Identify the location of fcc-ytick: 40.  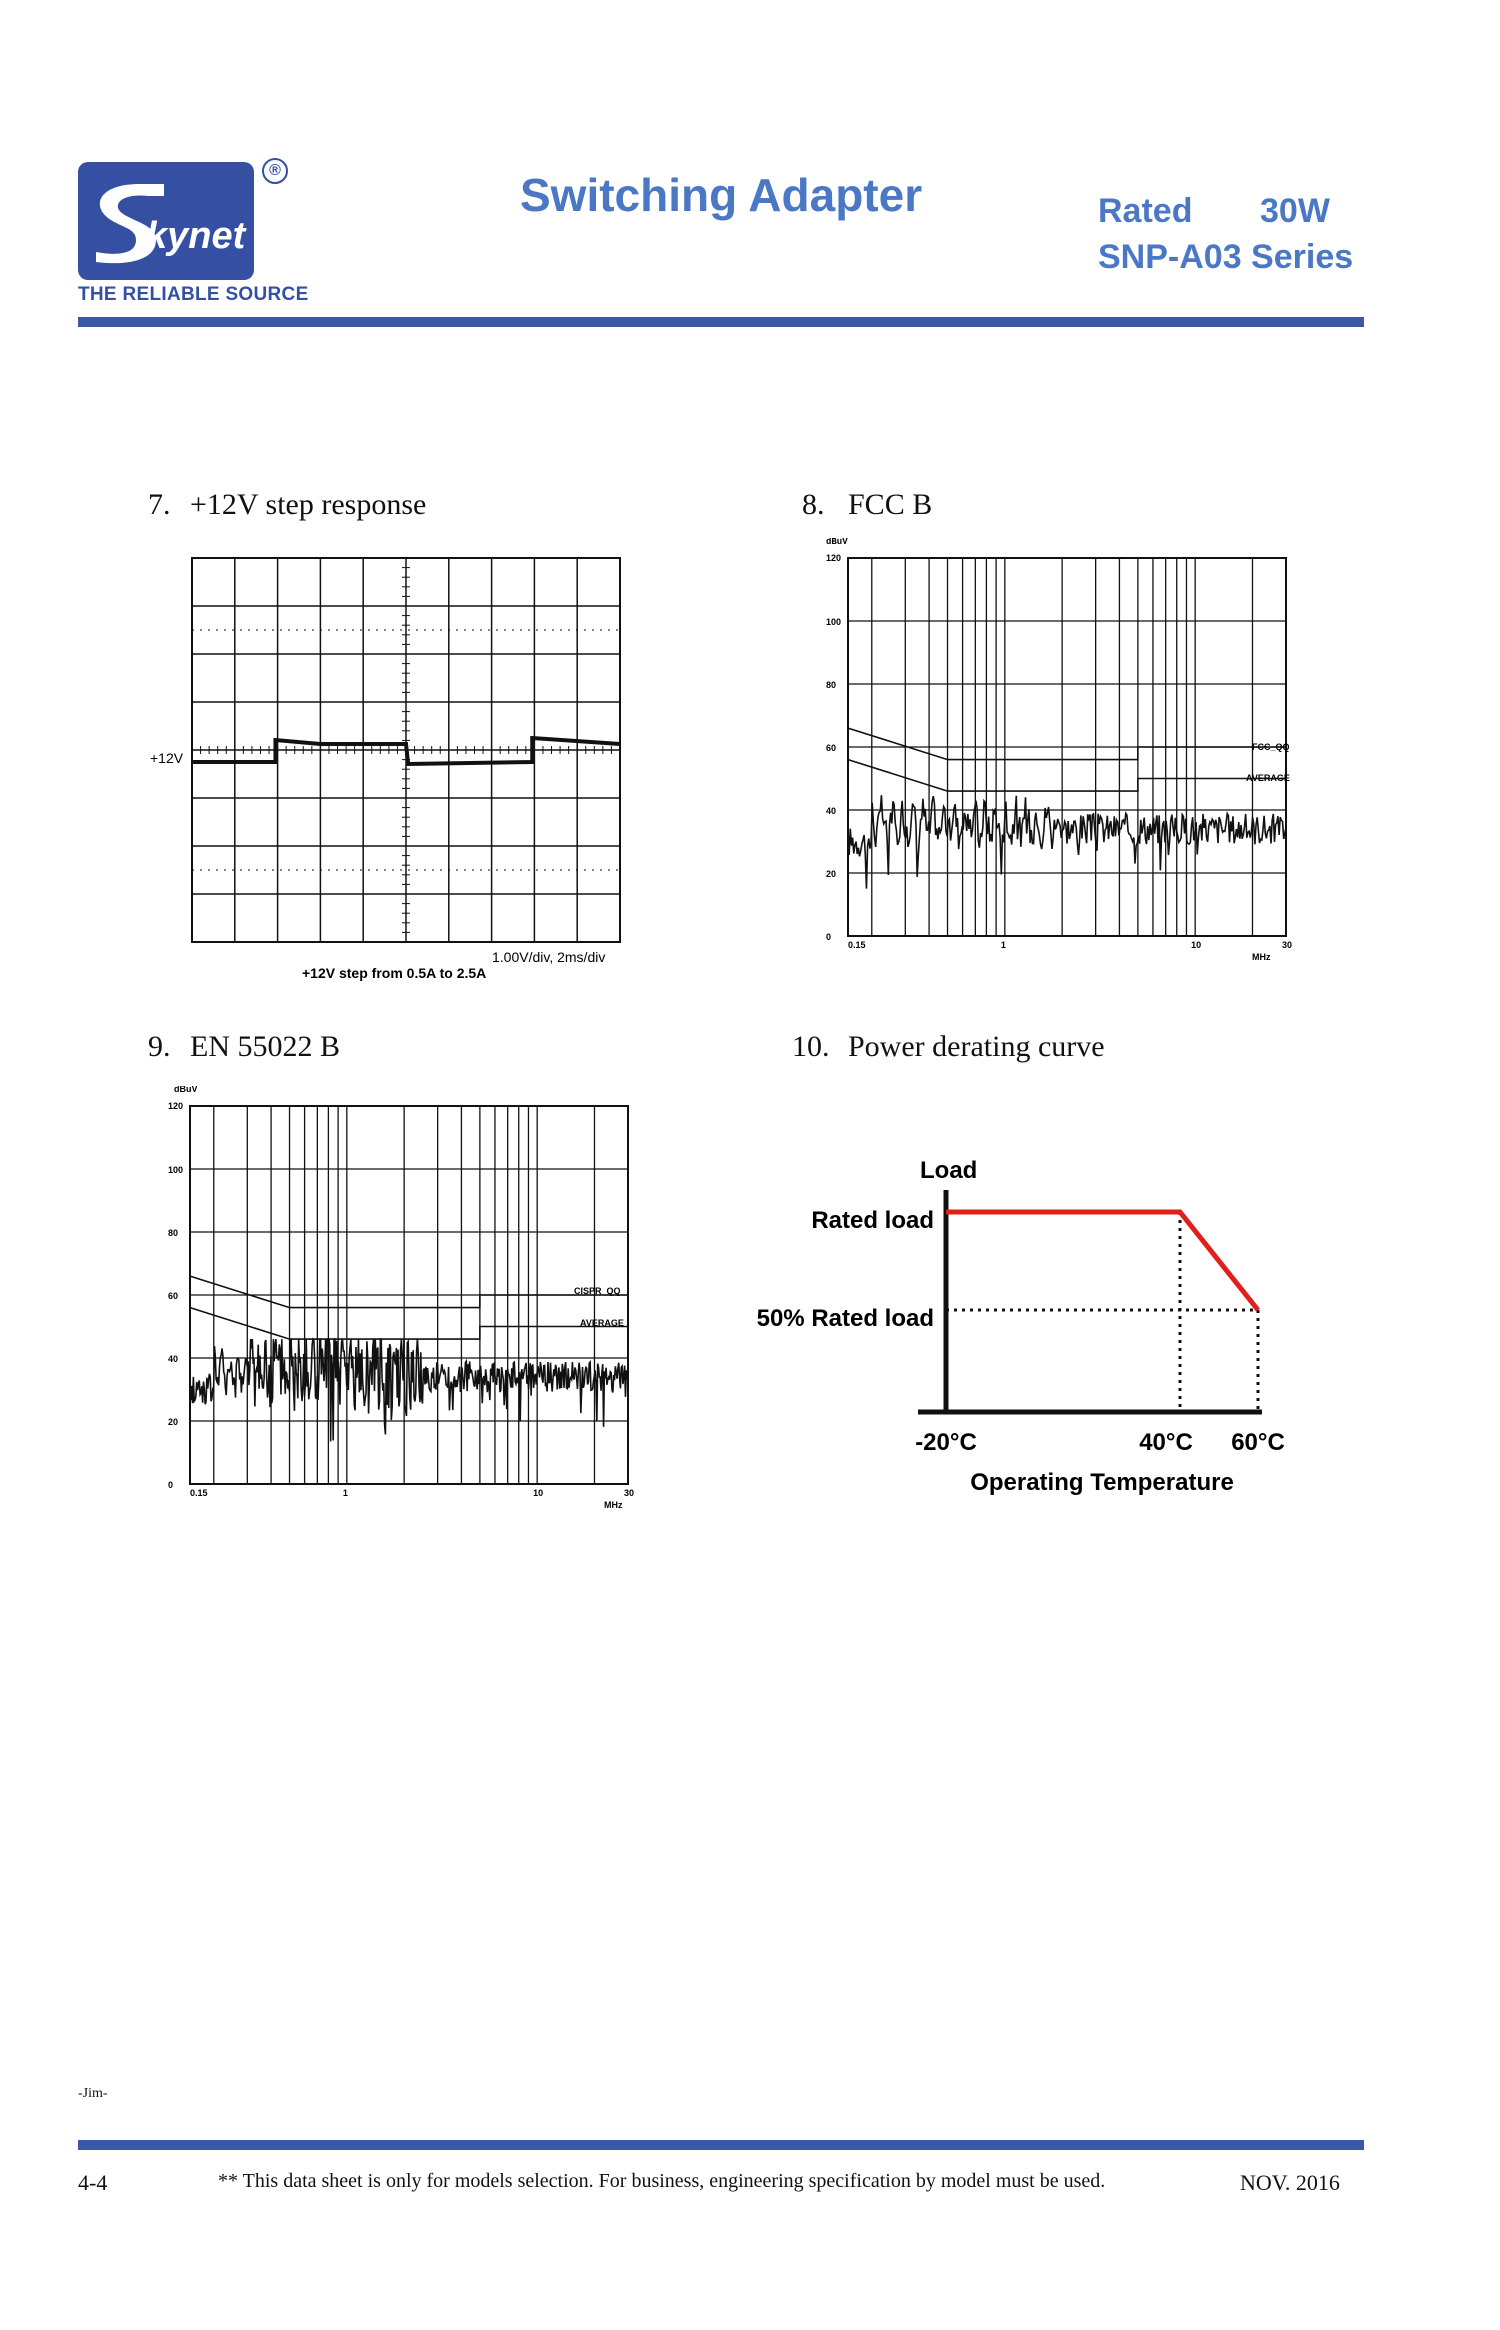
(831, 811).